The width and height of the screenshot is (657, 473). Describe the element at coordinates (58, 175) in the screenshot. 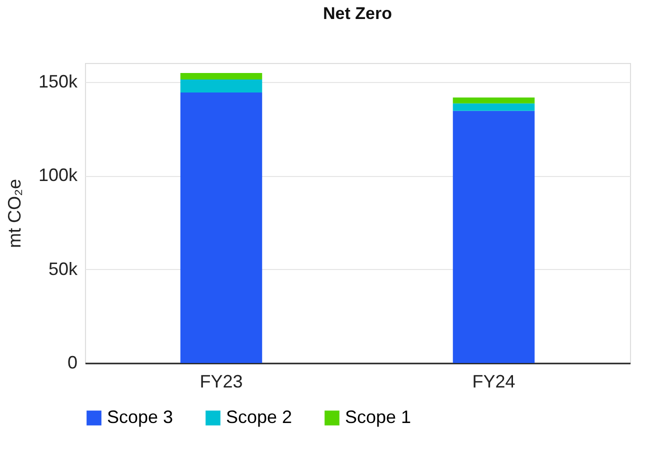

I see `y-tick-label: 100k` at that location.